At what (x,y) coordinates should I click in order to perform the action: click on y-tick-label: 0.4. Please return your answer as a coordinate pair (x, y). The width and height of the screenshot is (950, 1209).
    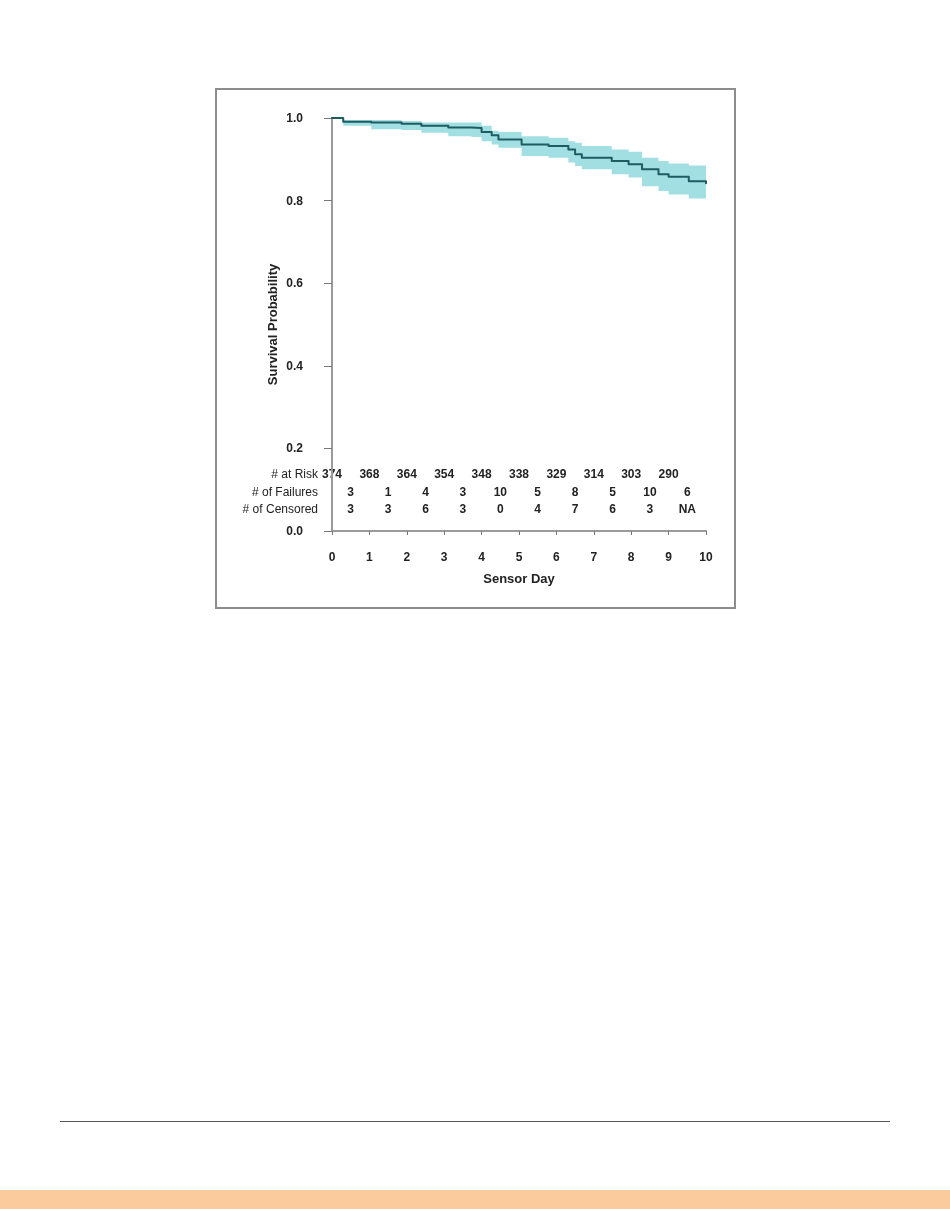
    Looking at the image, I should click on (295, 365).